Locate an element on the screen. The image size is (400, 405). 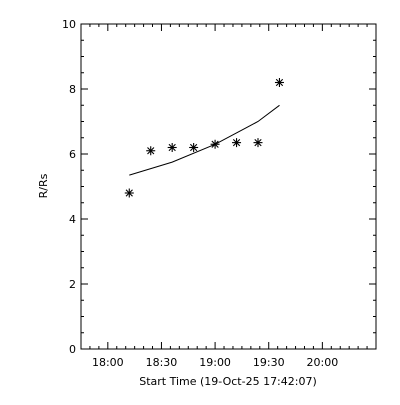
data-points-layer is located at coordinates (204, 138).